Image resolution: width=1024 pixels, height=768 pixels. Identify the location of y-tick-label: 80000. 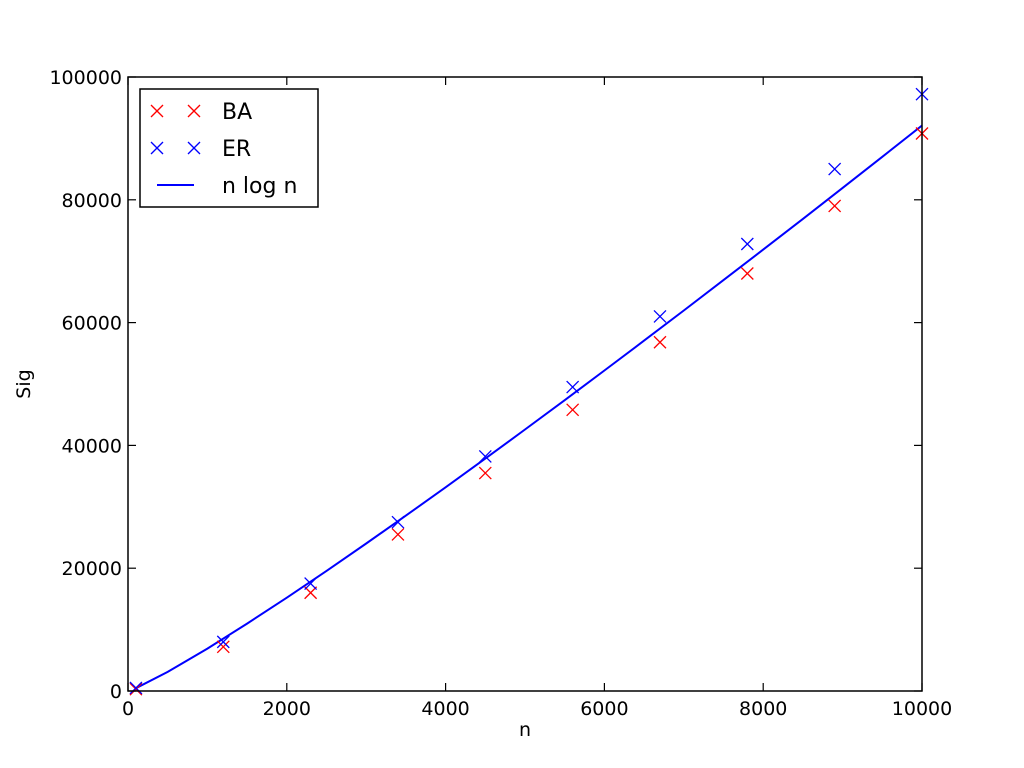
(92, 201).